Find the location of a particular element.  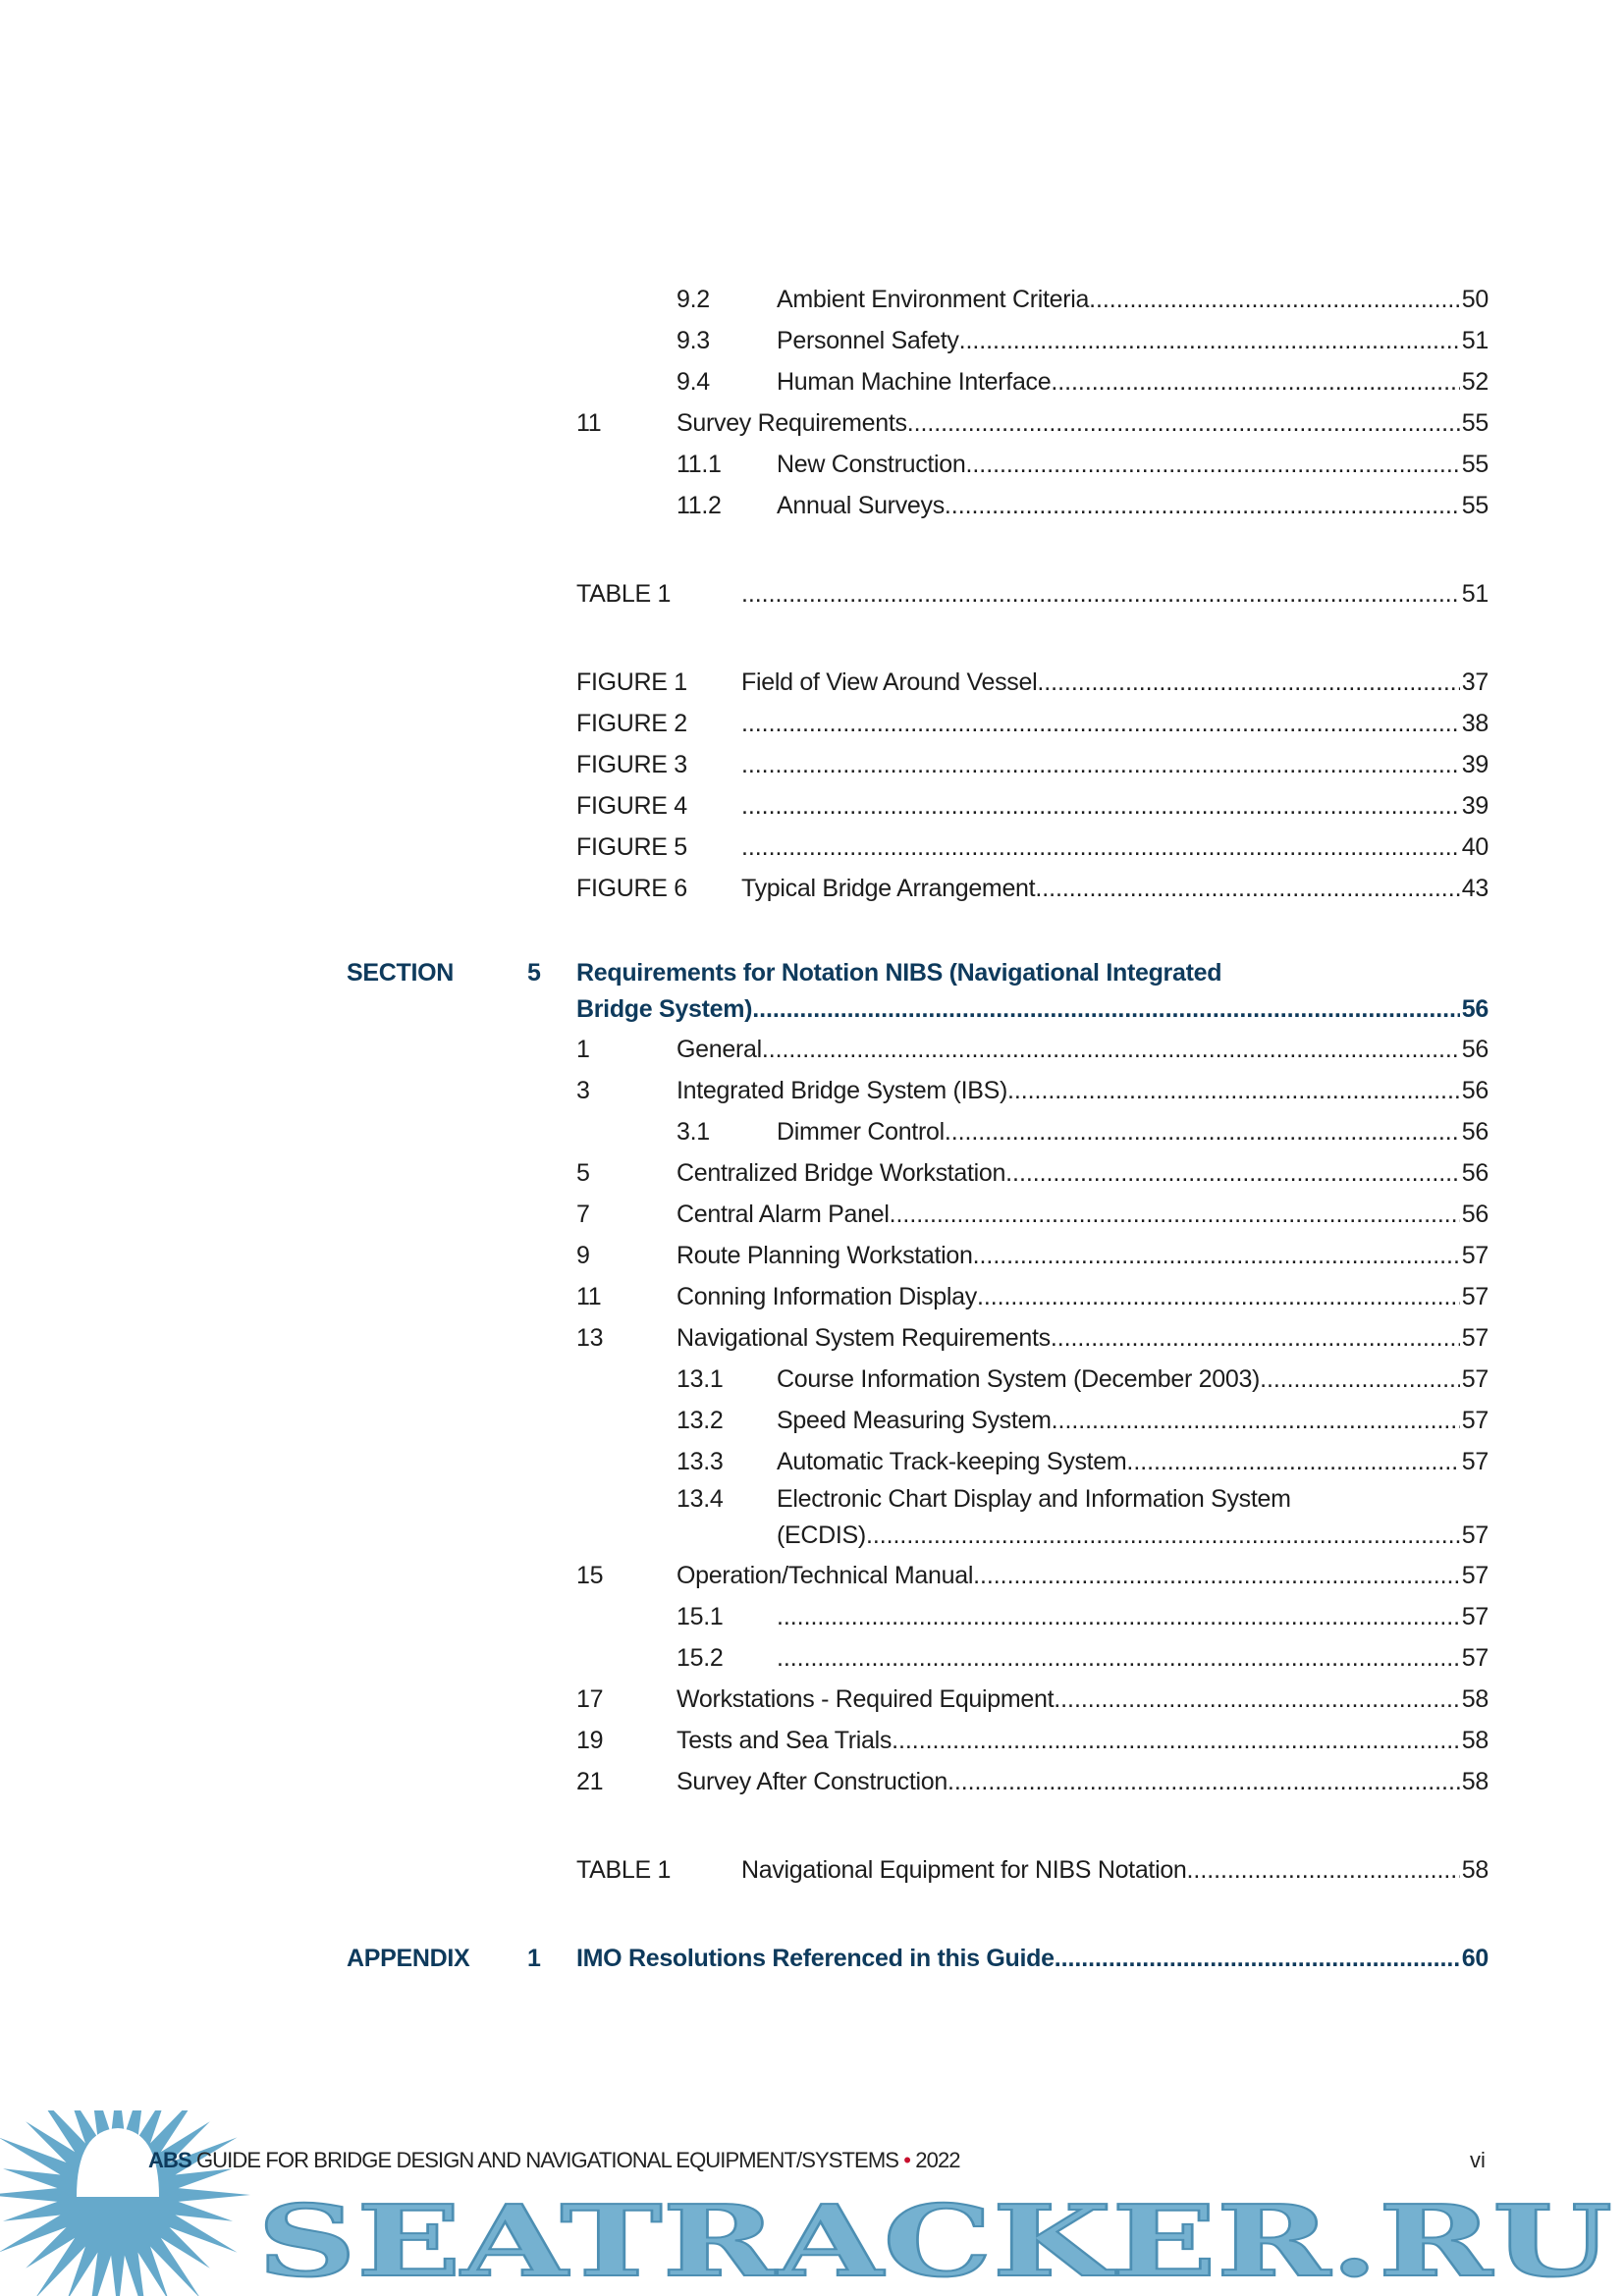

entry-line: Dimmer Control 56 is located at coordinates (1133, 1131).